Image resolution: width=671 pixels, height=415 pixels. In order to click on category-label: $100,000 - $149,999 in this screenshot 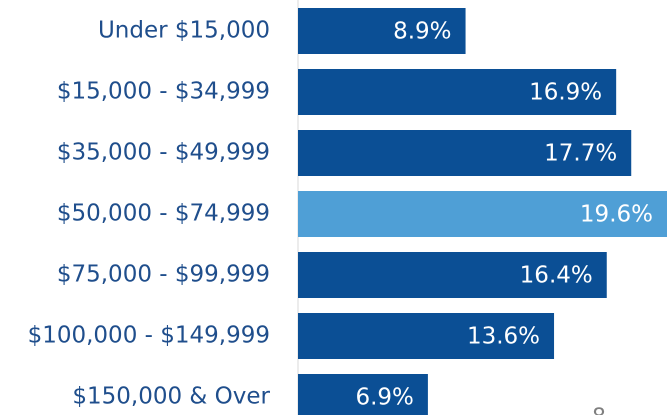, I will do `click(149, 336)`.